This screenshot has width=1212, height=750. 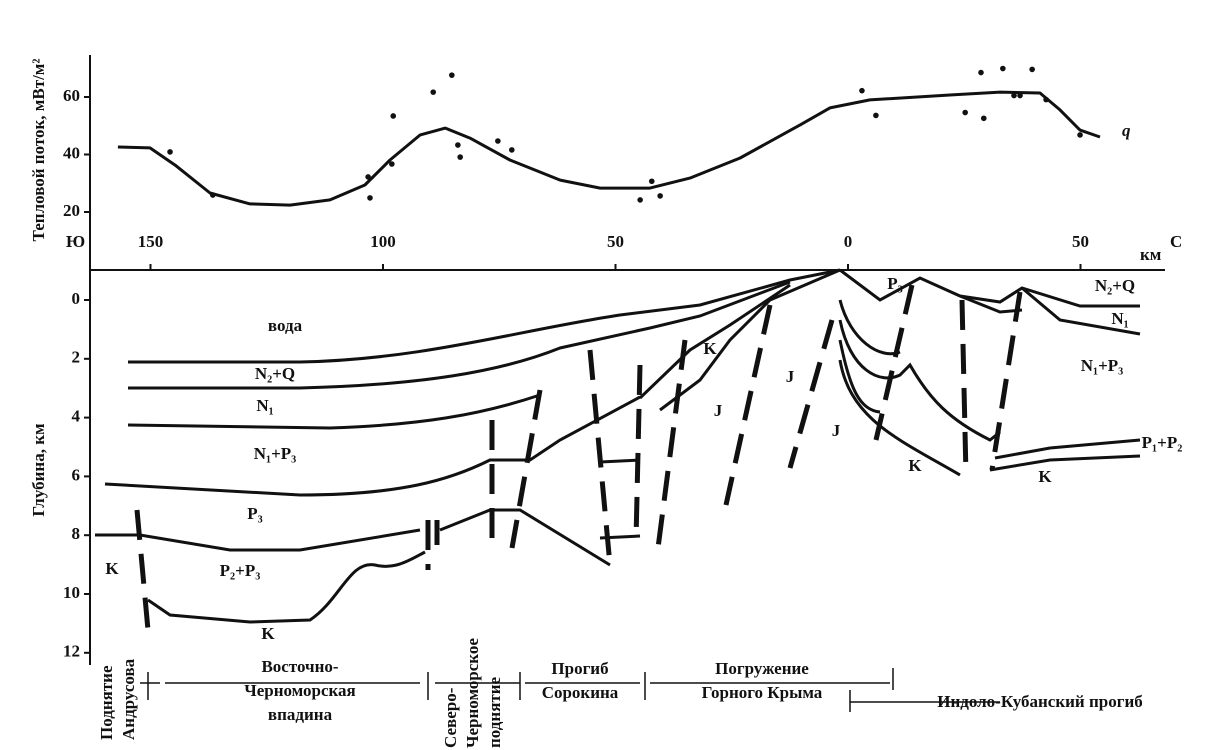 I want to click on depth-tick-label: 4, so click(x=76, y=416).